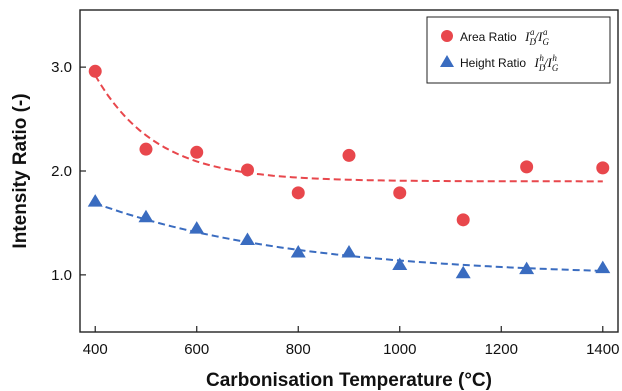 This screenshot has width=622, height=391. I want to click on legend-label-area-ratio: Area Ratio IDa/IGa, so click(504, 37).